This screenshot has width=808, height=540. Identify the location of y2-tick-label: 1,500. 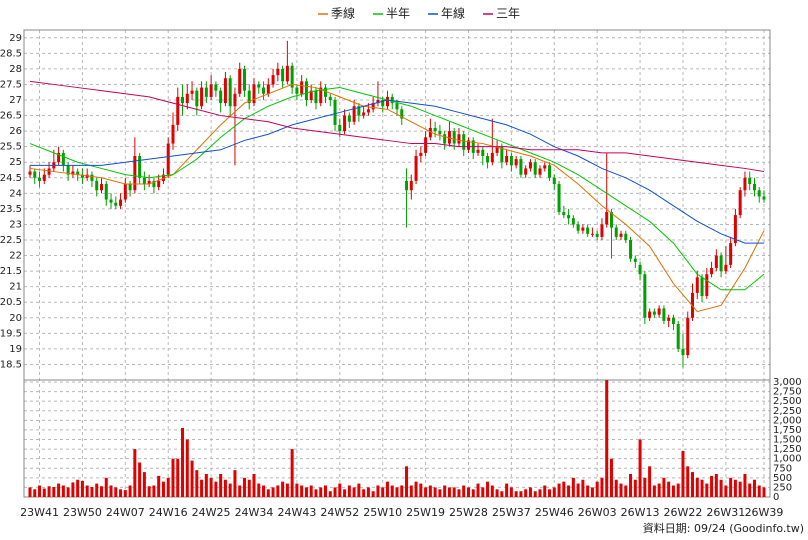
(787, 440).